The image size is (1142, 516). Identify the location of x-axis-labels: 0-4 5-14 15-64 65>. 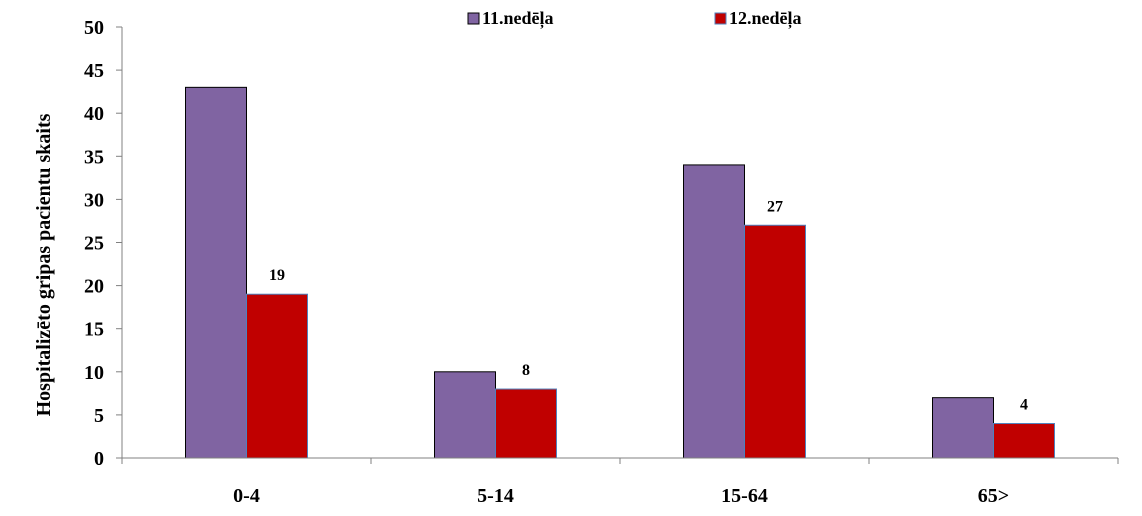
(620, 482).